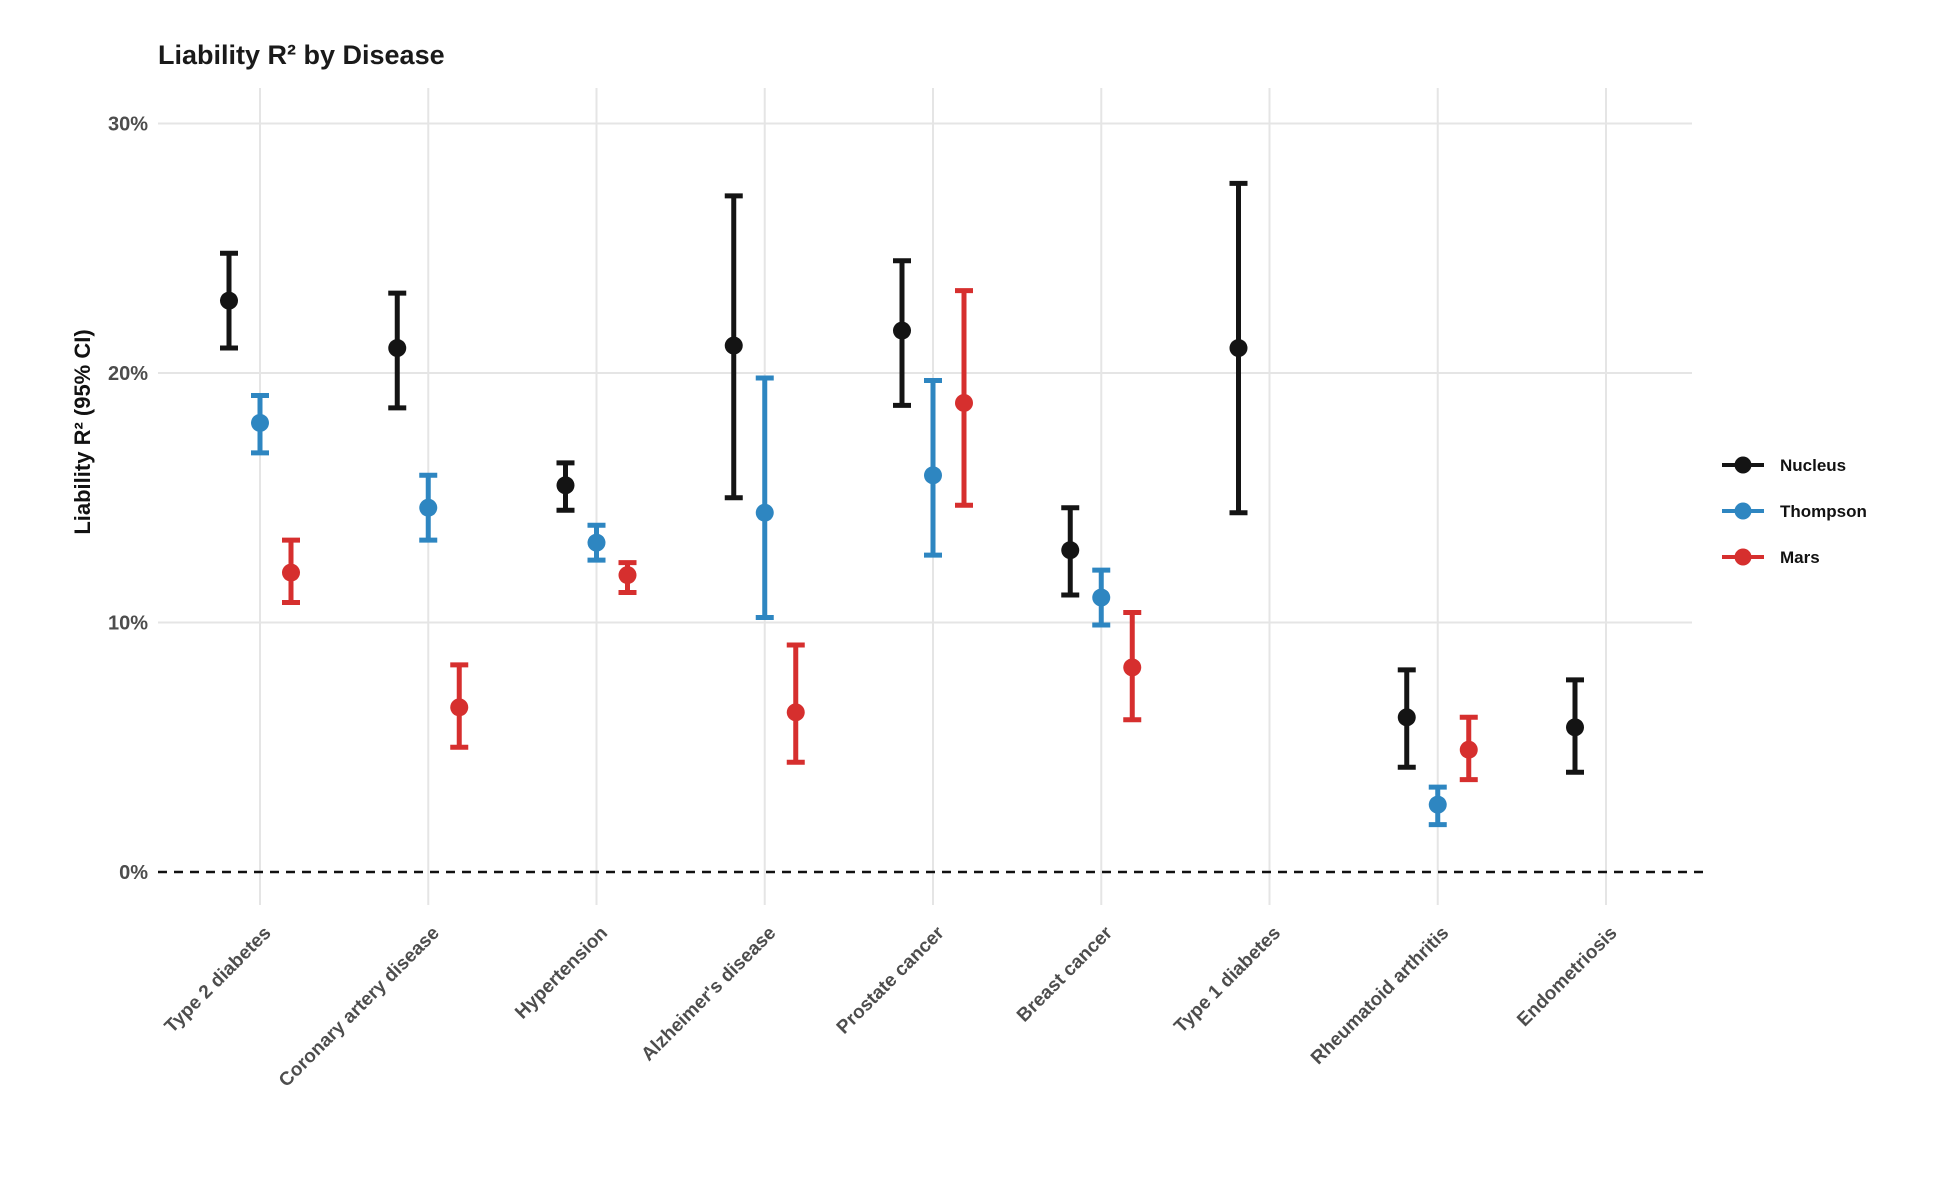 Image resolution: width=1956 pixels, height=1186 pixels. I want to click on errorbar-thompson-hypertension, so click(596, 542).